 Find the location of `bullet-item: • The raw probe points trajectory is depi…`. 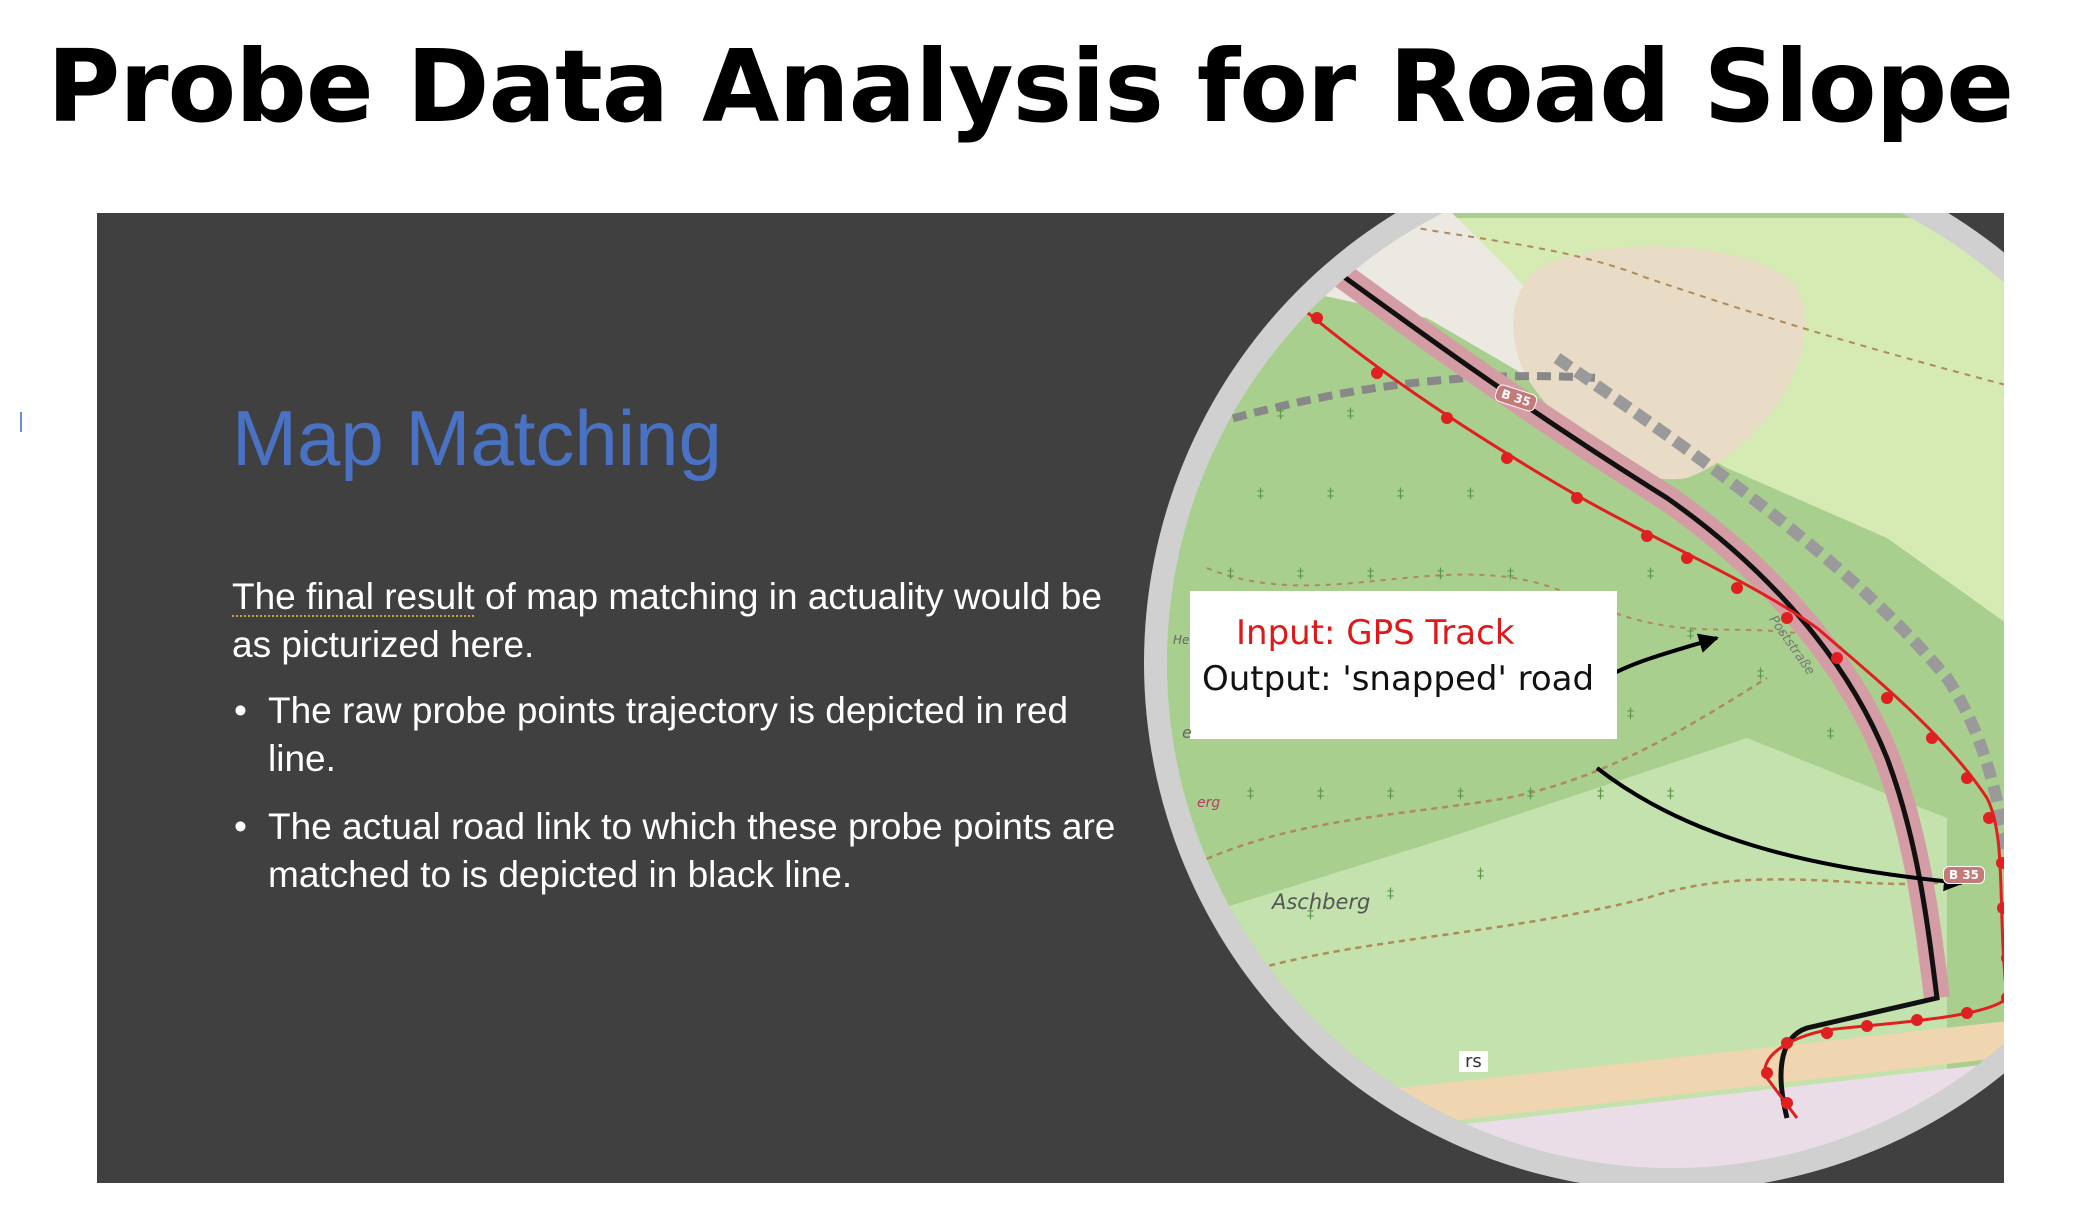

bullet-item: • The raw probe points trajectory is depi… is located at coordinates (682, 735).